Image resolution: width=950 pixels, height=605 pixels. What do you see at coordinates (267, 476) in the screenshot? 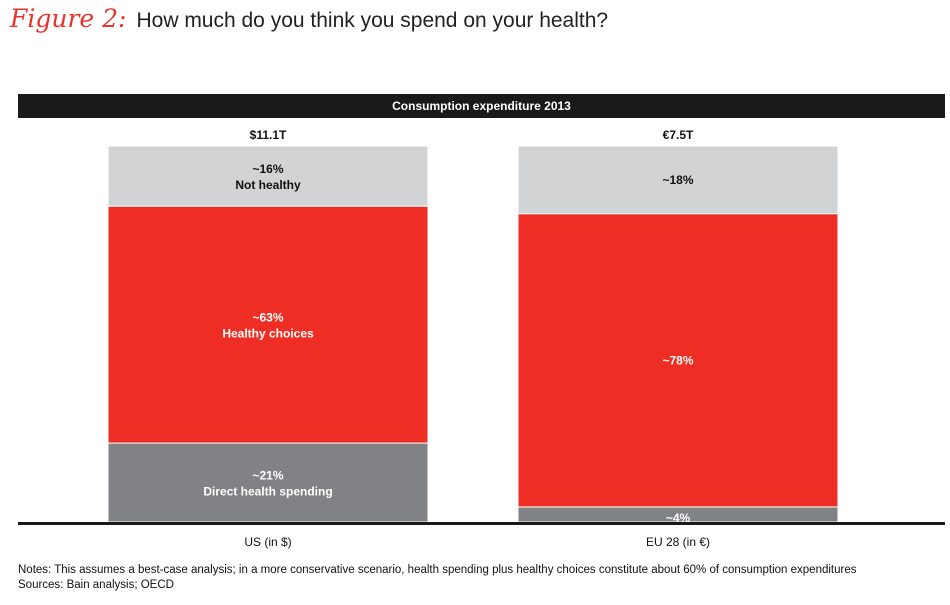
I see `segment-label-0-0: ~21%` at bounding box center [267, 476].